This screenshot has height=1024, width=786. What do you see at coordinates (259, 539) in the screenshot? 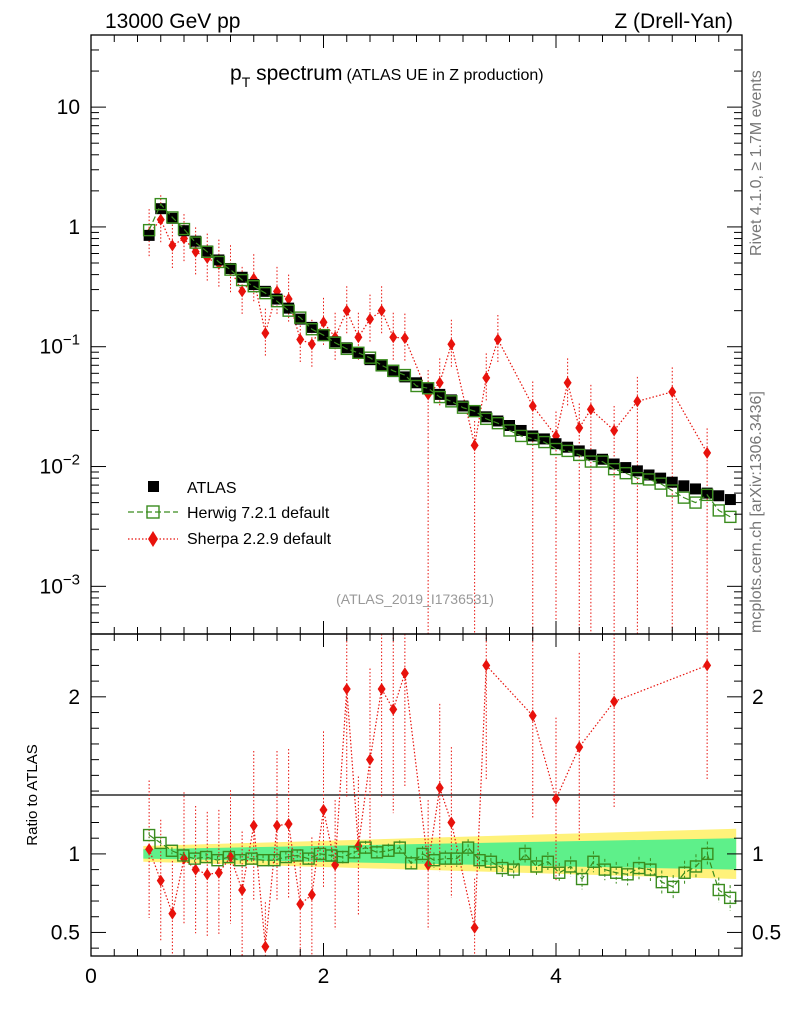
I see `legend-sherpa-label: Sherpa 2.2.9 default` at bounding box center [259, 539].